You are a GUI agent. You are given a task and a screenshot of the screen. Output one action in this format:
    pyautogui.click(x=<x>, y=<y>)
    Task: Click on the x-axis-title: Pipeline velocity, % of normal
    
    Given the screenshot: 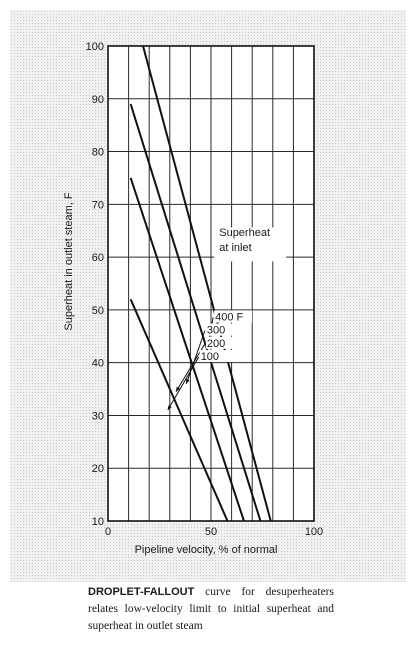 What is the action you would take?
    pyautogui.click(x=206, y=550)
    